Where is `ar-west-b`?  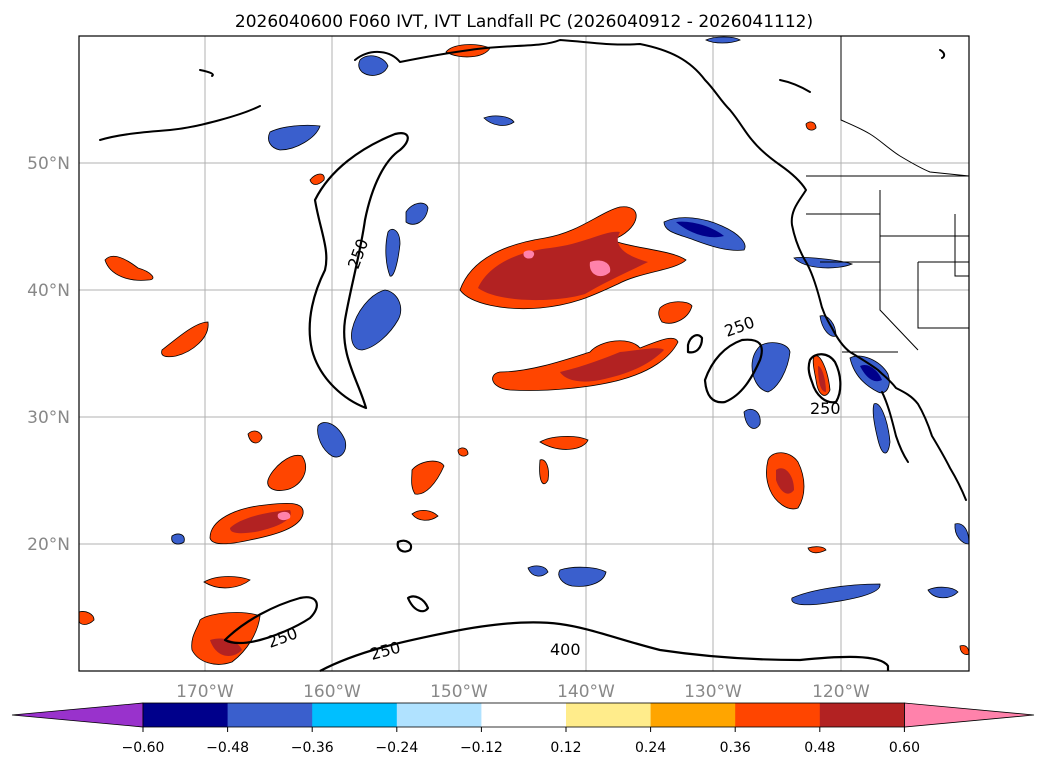 ar-west-b is located at coordinates (129, 268).